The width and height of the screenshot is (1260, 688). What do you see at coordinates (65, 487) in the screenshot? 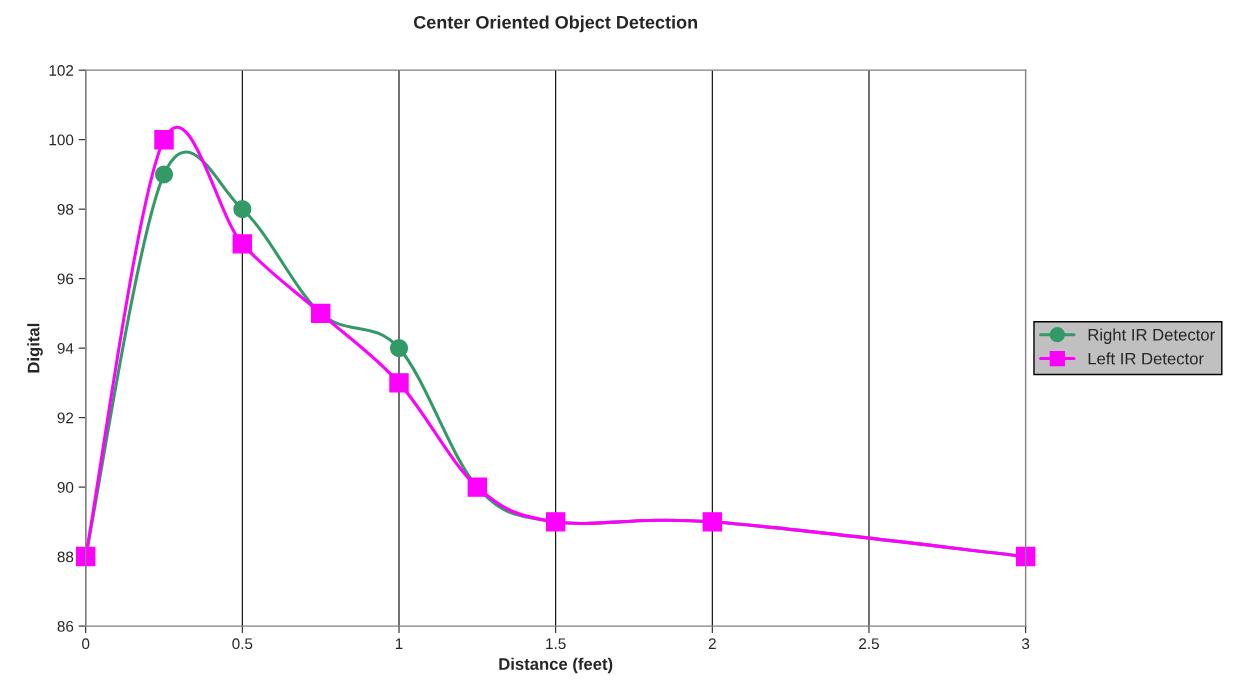
I see `y-tick-label: 90` at bounding box center [65, 487].